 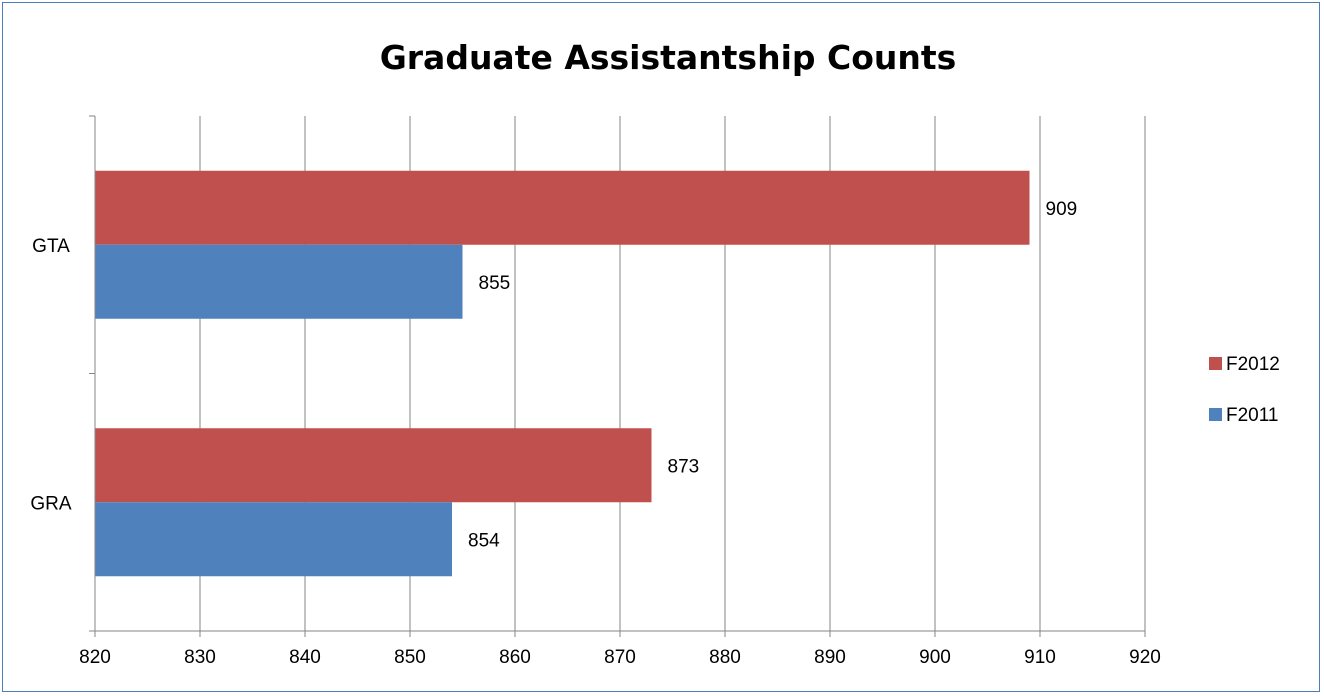 What do you see at coordinates (668, 57) in the screenshot?
I see `chart-title: Graduate Assistantship Counts` at bounding box center [668, 57].